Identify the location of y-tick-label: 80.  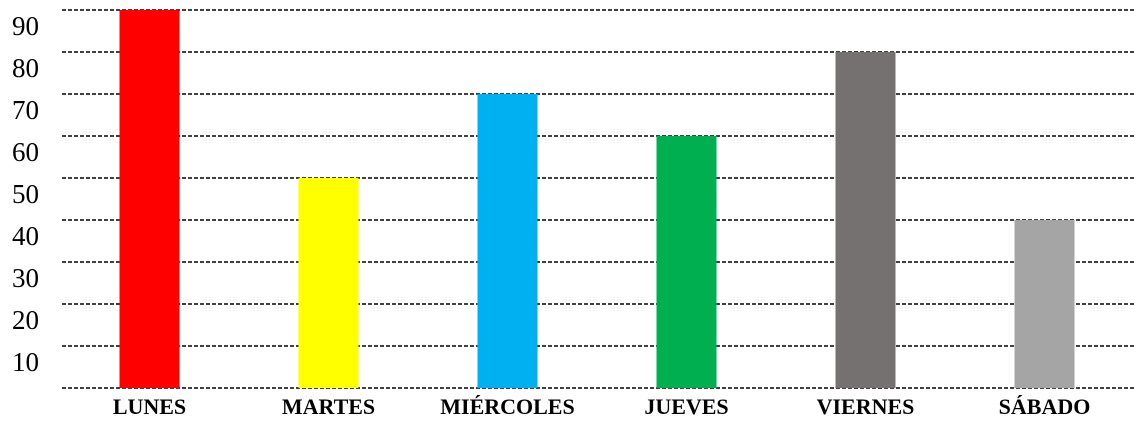
(25, 68).